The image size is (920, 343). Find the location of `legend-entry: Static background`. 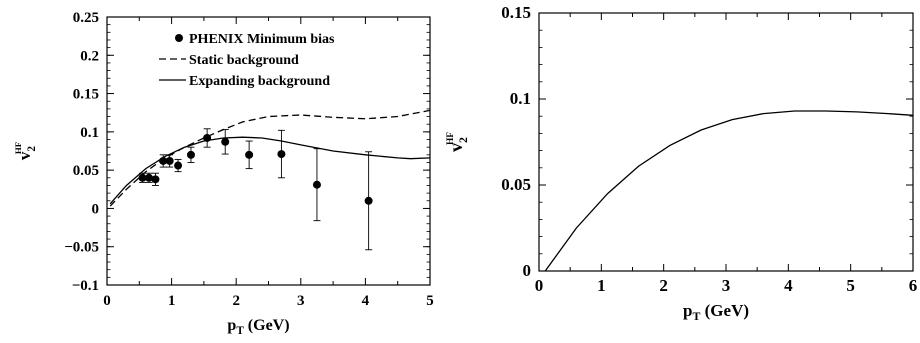

legend-entry: Static background is located at coordinates (244, 60).